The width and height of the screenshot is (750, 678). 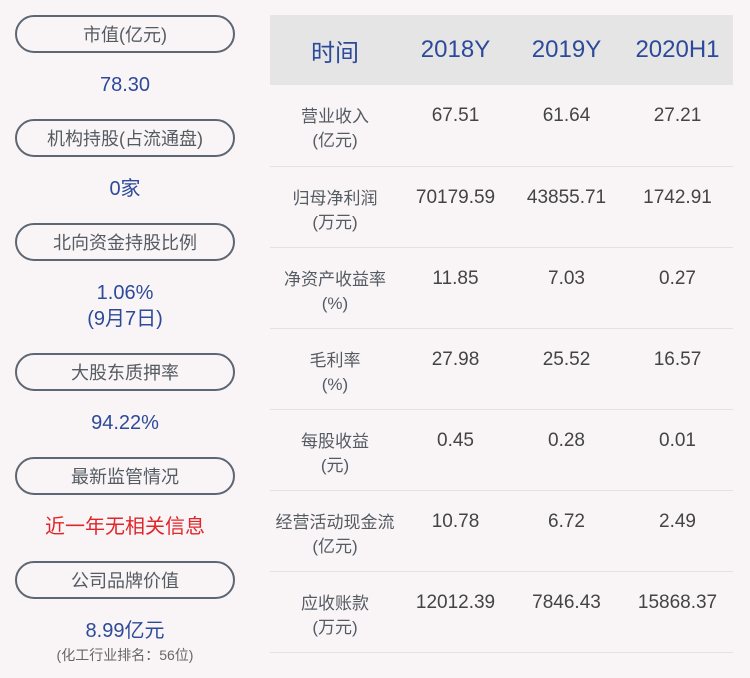 I want to click on row-label: 归母净利润 (万元), so click(x=335, y=207).